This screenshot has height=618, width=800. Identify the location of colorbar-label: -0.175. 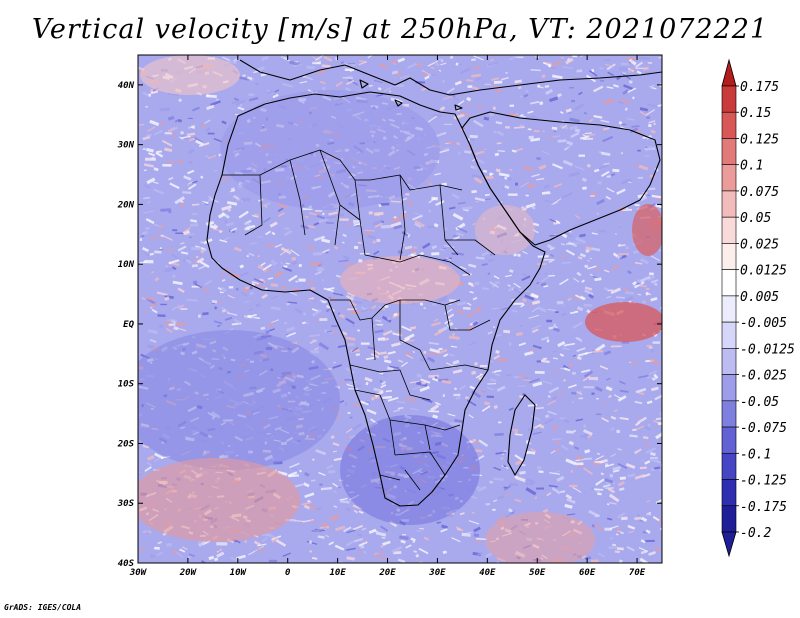
(763, 507).